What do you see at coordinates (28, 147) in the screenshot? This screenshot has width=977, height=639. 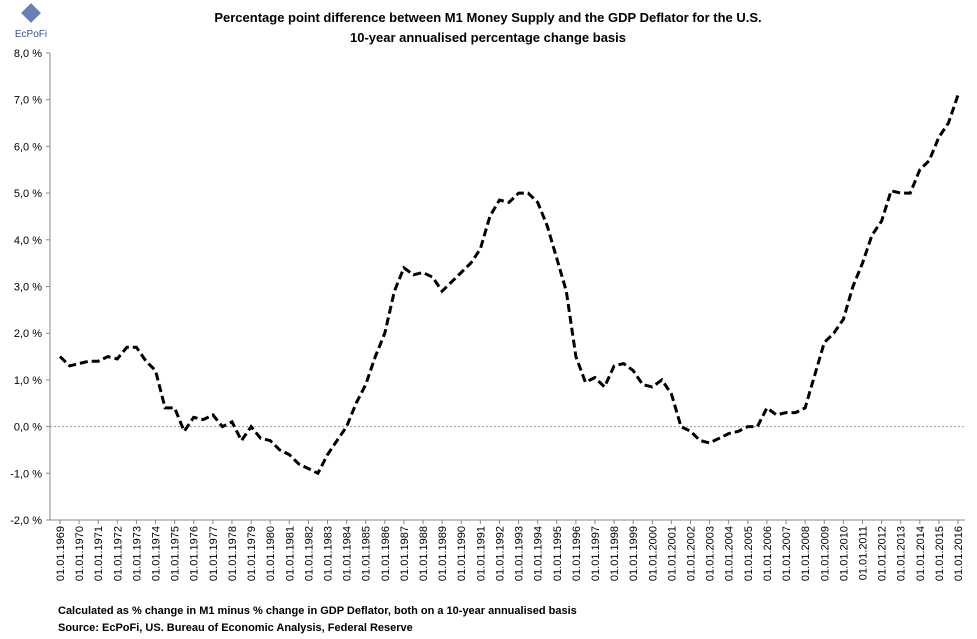 I see `y-tick-label: 6,0 %` at bounding box center [28, 147].